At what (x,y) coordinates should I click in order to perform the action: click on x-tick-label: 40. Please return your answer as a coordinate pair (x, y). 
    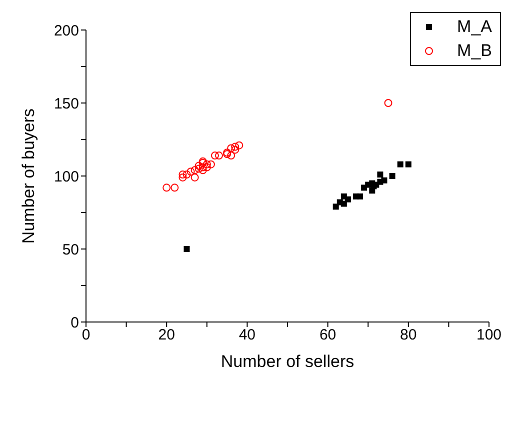
    Looking at the image, I should click on (247, 335).